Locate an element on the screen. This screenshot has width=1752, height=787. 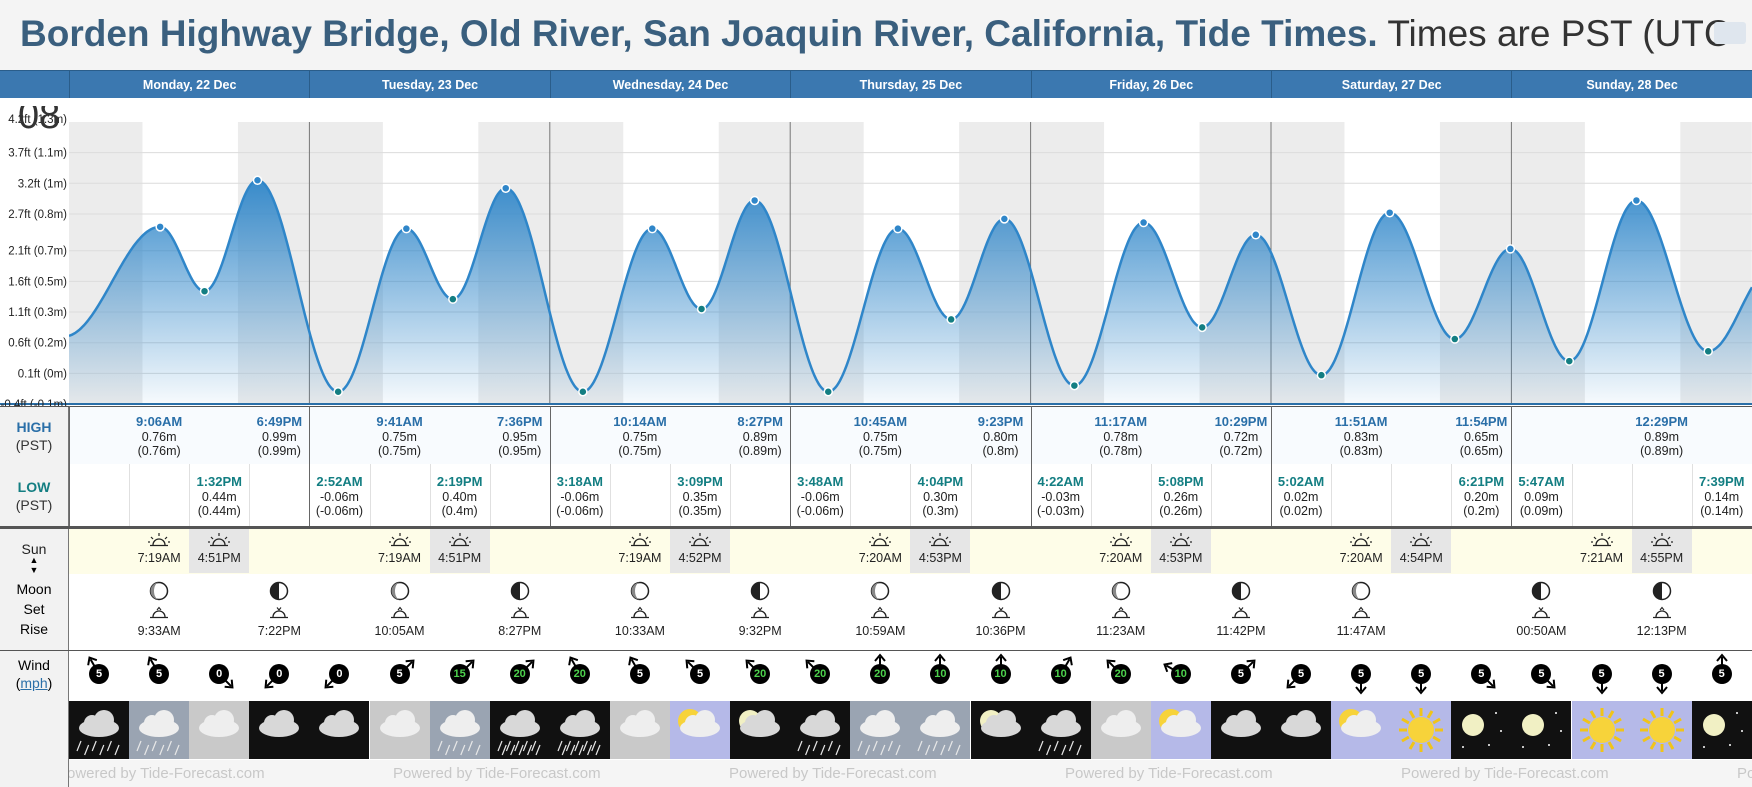
moon-cell: 12:13PM is located at coordinates (1662, 609).